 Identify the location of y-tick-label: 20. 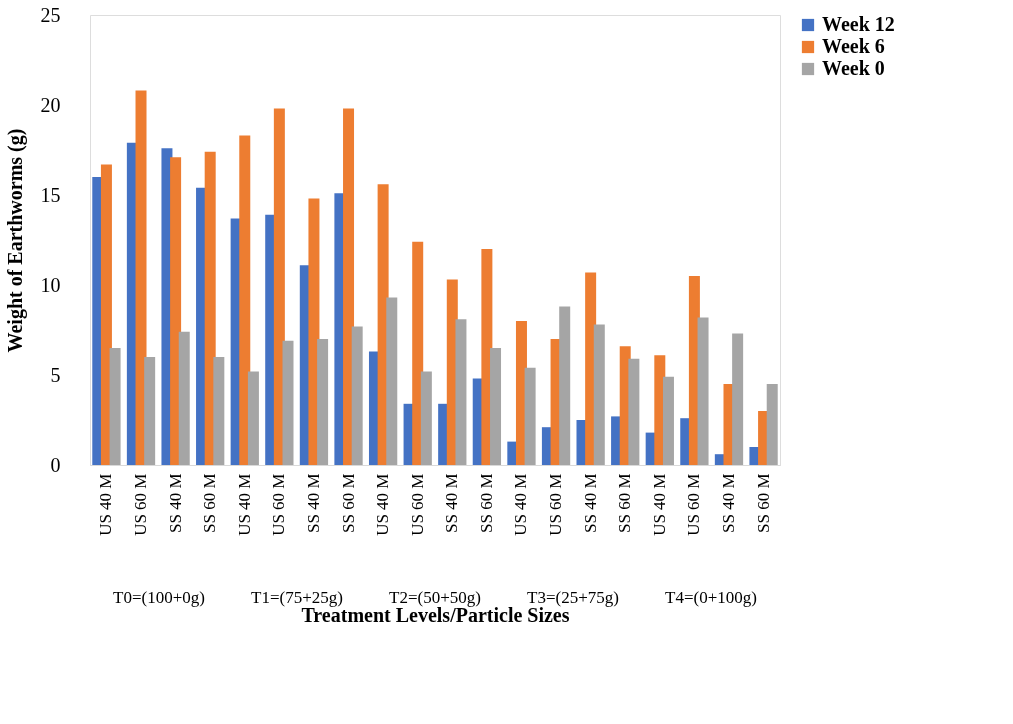
(50, 104).